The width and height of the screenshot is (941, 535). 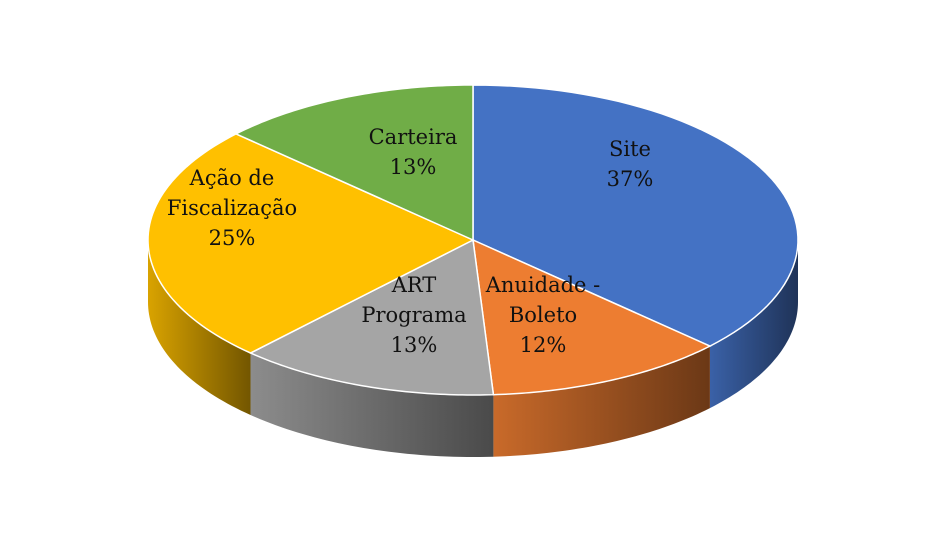 What do you see at coordinates (630, 164) in the screenshot?
I see `data-label: Site 37%` at bounding box center [630, 164].